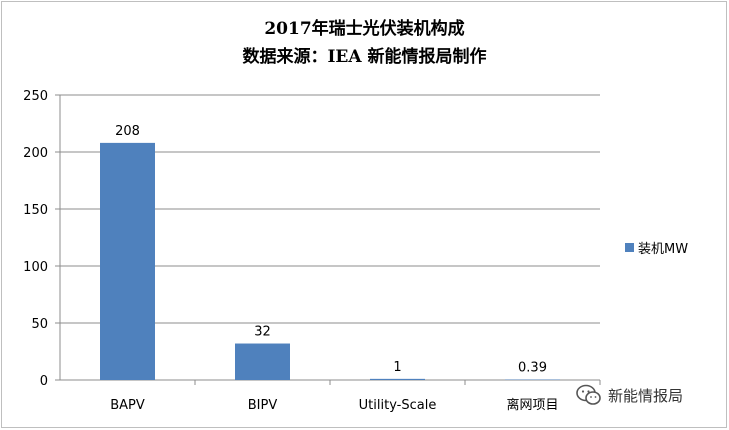 The height and width of the screenshot is (430, 729). Describe the element at coordinates (127, 131) in the screenshot. I see `data-label: 208` at that location.